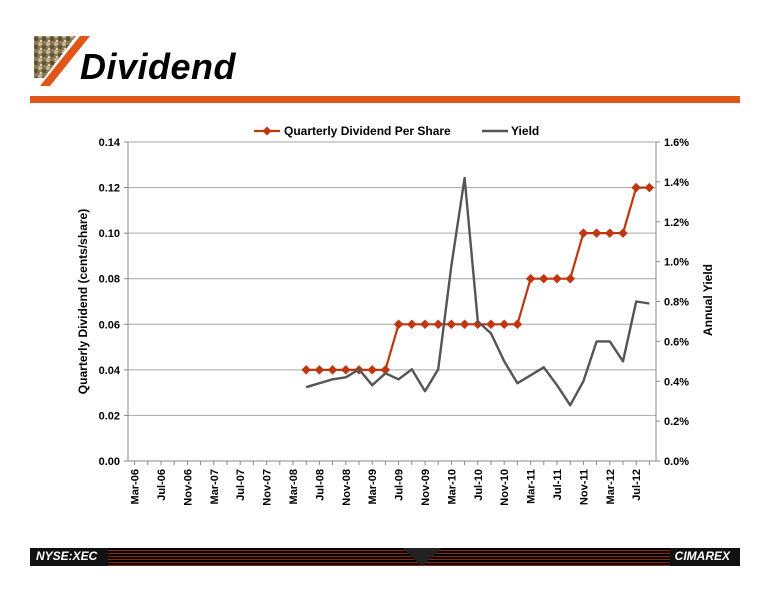 The height and width of the screenshot is (600, 776). What do you see at coordinates (109, 325) in the screenshot?
I see `y-tick-label: 0.06` at bounding box center [109, 325].